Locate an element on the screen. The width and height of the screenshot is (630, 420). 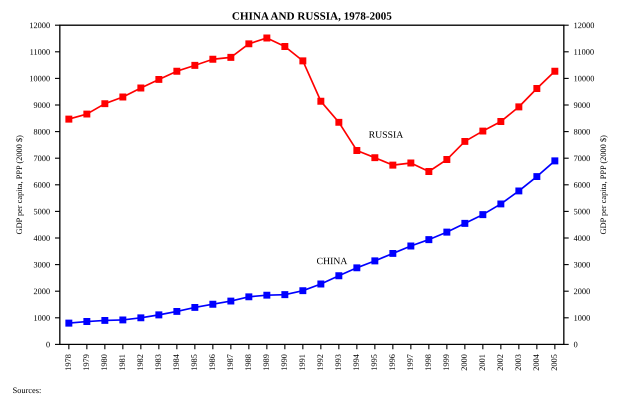
x-tick-label: 1989 is located at coordinates (266, 362).